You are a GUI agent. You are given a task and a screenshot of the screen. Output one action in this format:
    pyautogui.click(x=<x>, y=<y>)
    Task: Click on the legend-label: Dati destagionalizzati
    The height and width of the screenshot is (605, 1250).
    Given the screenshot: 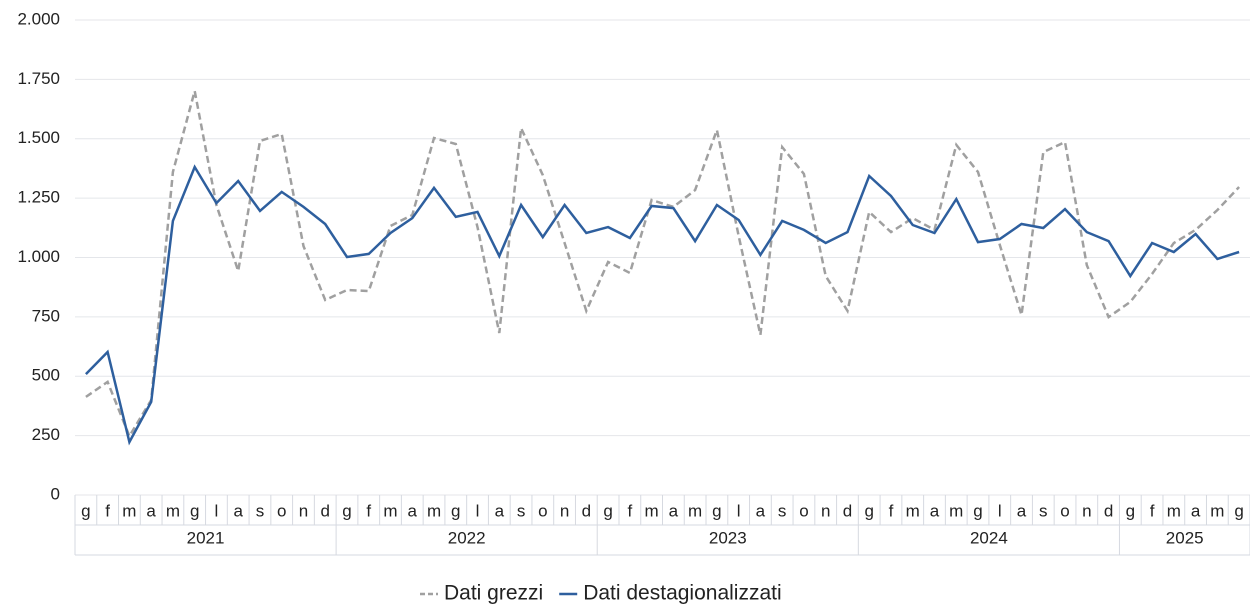 What is the action you would take?
    pyautogui.click(x=682, y=593)
    